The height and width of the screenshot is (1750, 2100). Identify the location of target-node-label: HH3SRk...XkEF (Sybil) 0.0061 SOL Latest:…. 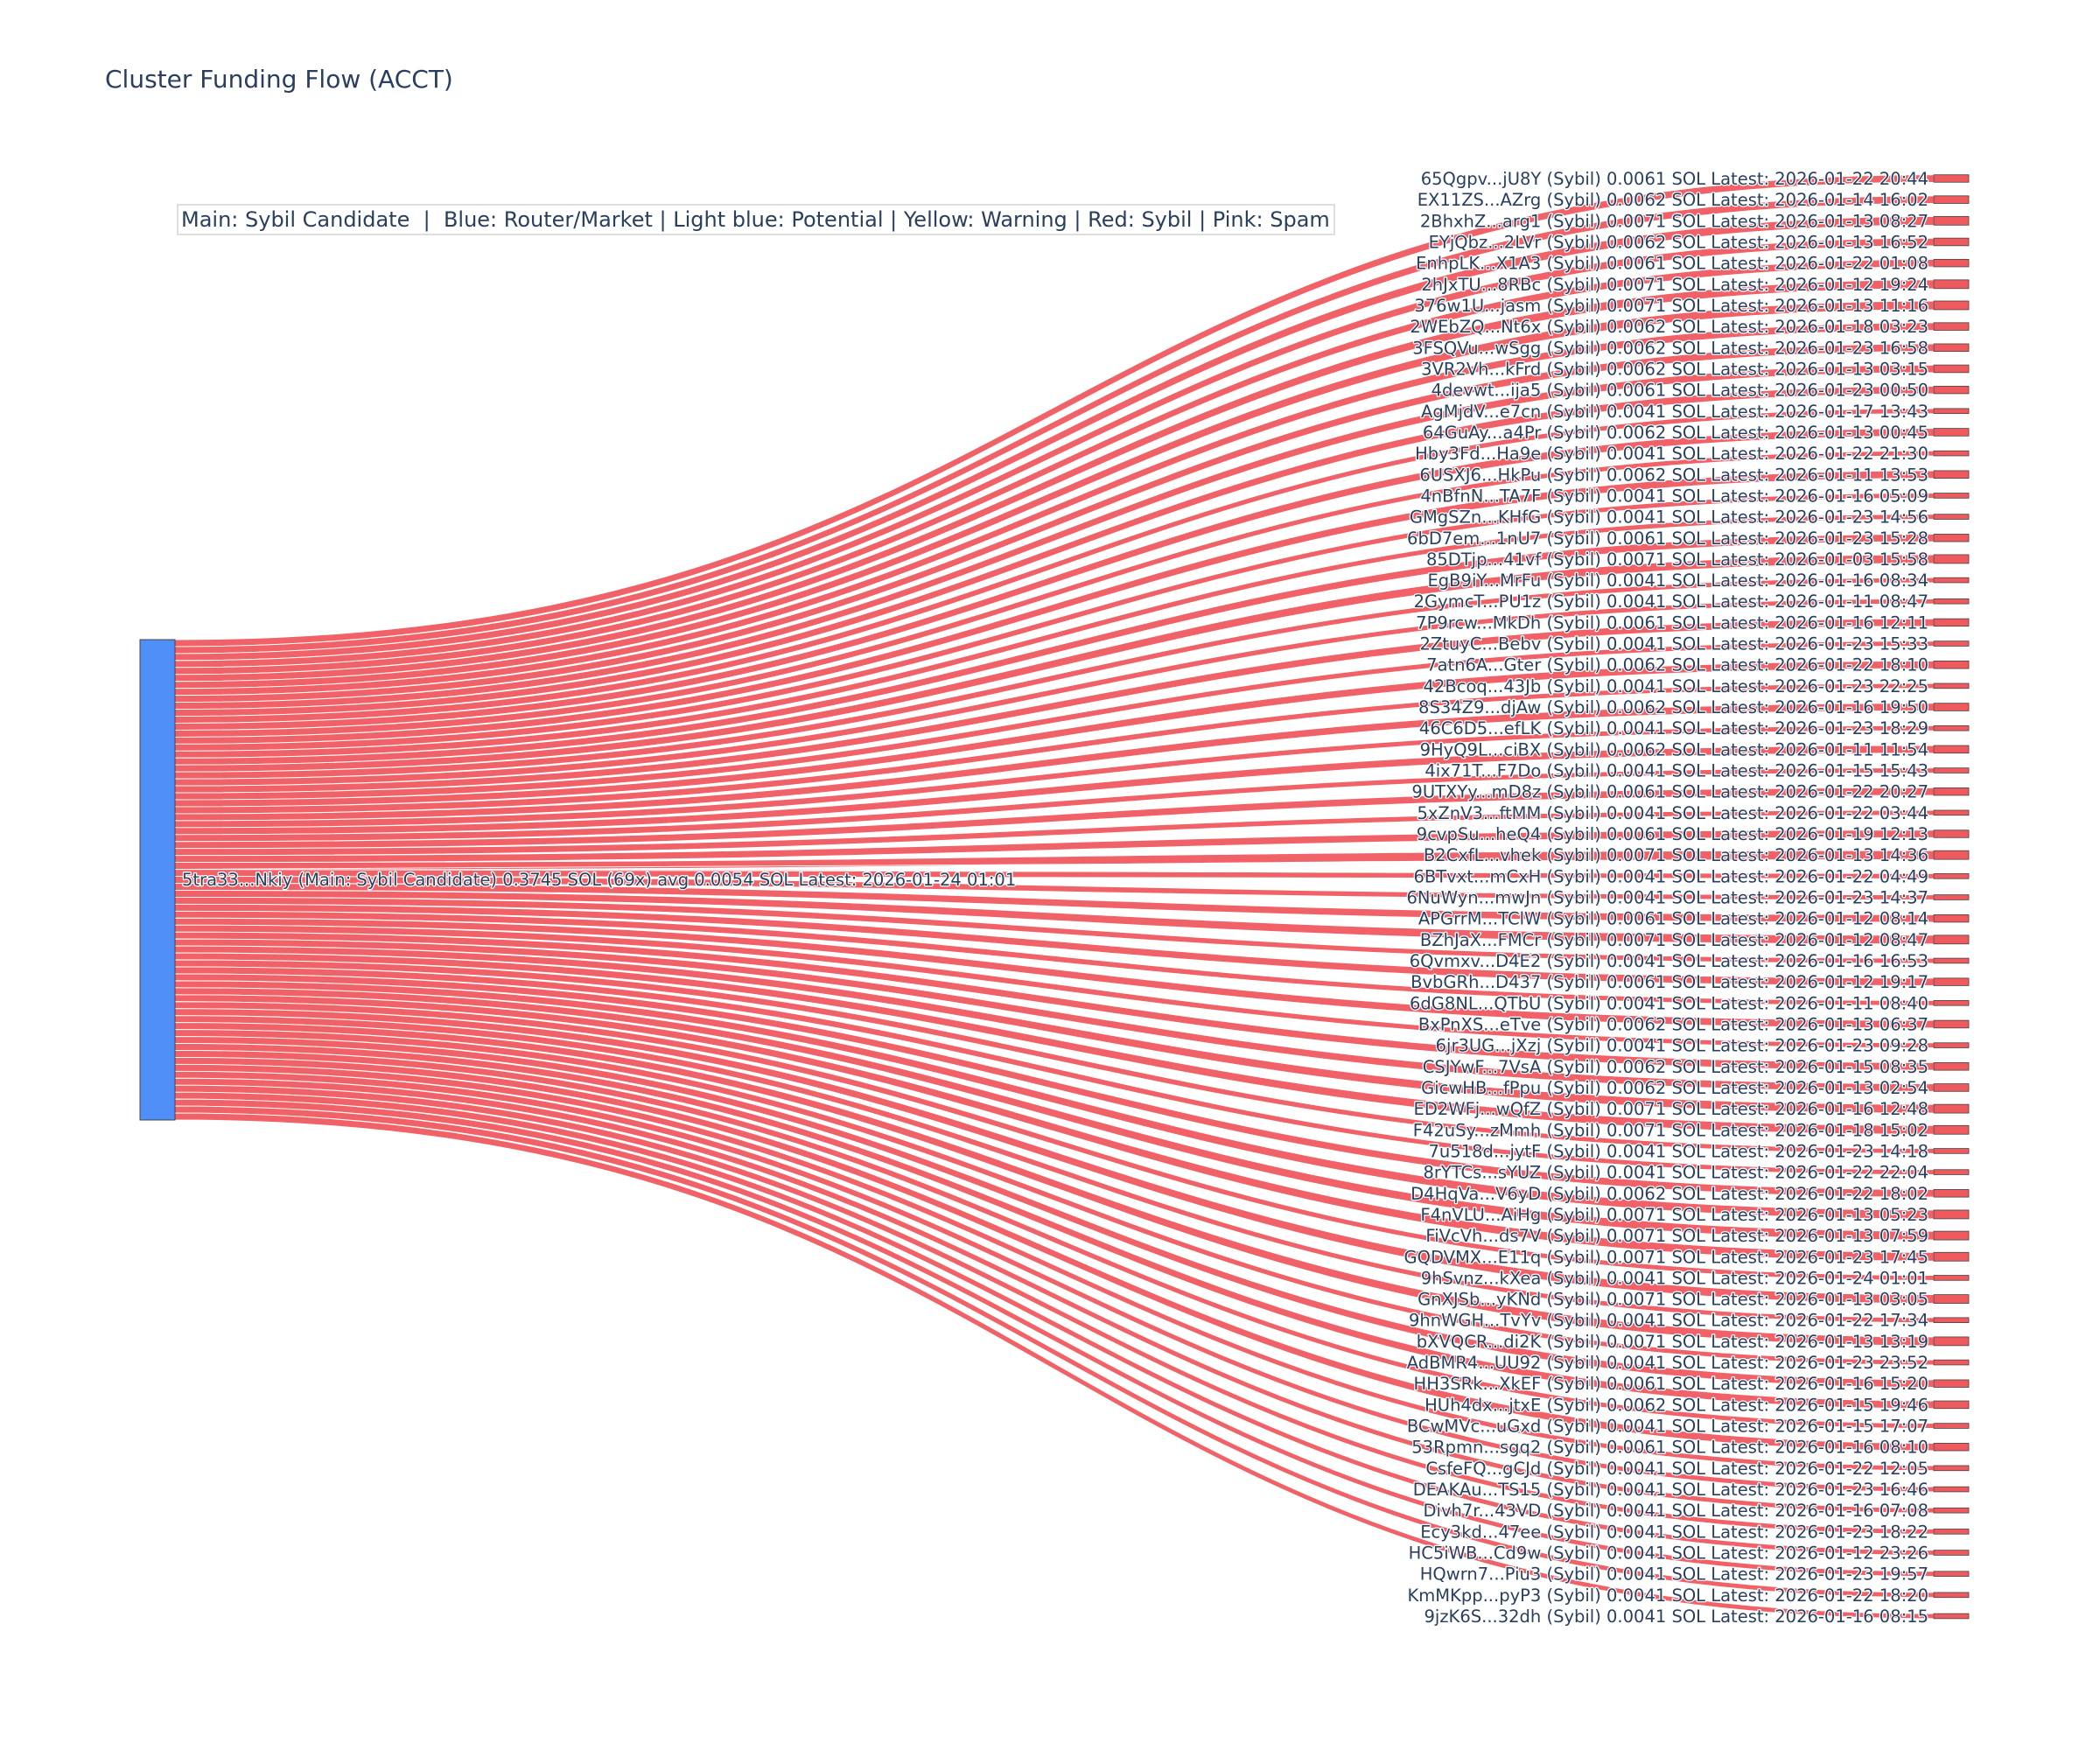
(1671, 1384).